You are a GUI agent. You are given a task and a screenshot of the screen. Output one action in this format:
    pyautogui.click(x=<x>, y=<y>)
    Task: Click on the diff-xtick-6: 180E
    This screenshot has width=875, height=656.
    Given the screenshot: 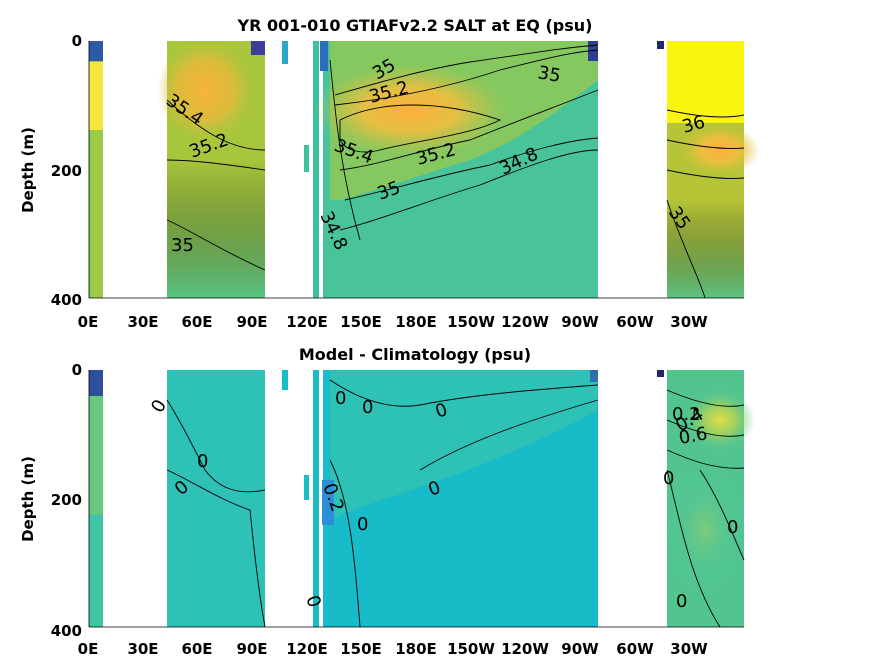 What is the action you would take?
    pyautogui.click(x=416, y=648)
    